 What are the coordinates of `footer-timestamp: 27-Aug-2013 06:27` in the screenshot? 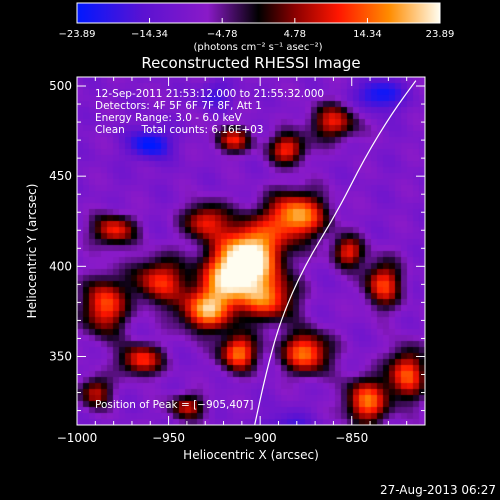 It's located at (438, 490).